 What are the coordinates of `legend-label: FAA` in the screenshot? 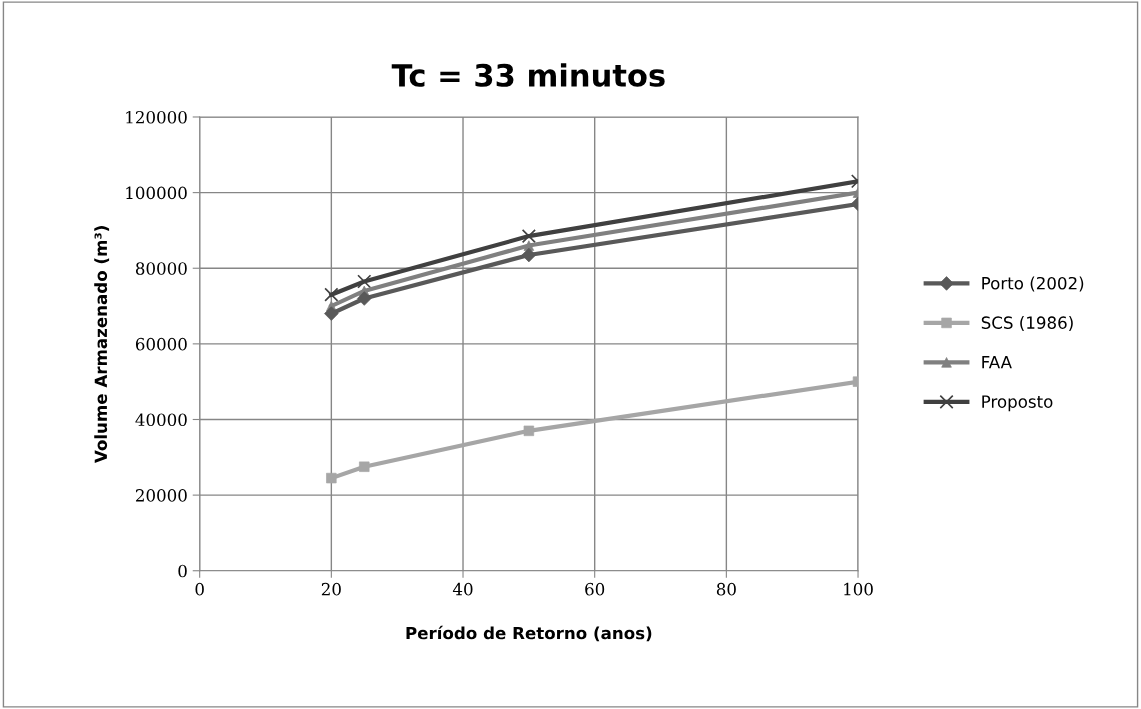 It's located at (997, 362).